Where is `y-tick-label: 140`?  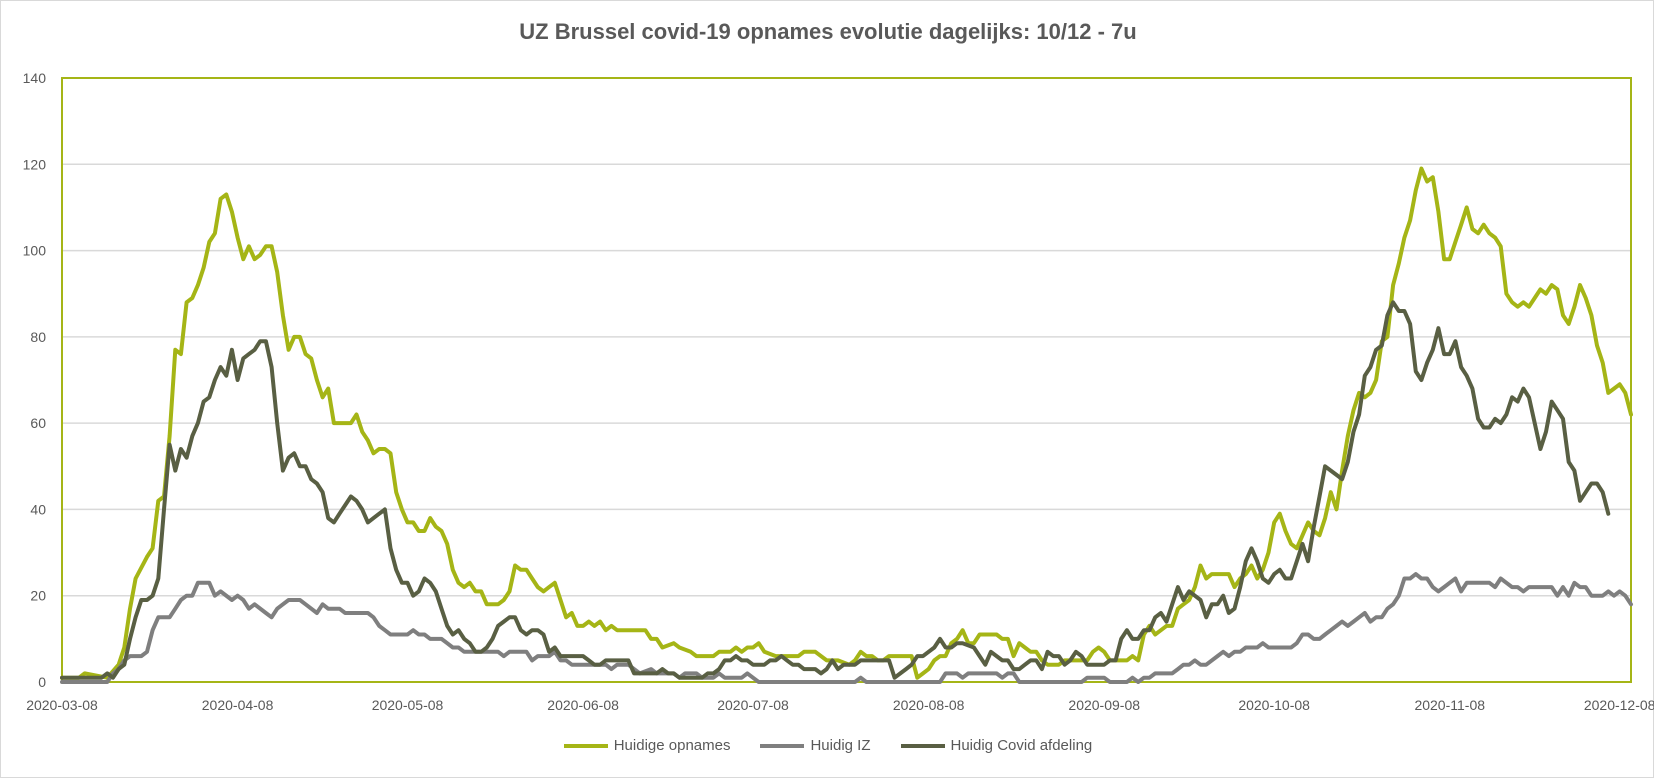
y-tick-label: 140 is located at coordinates (35, 78).